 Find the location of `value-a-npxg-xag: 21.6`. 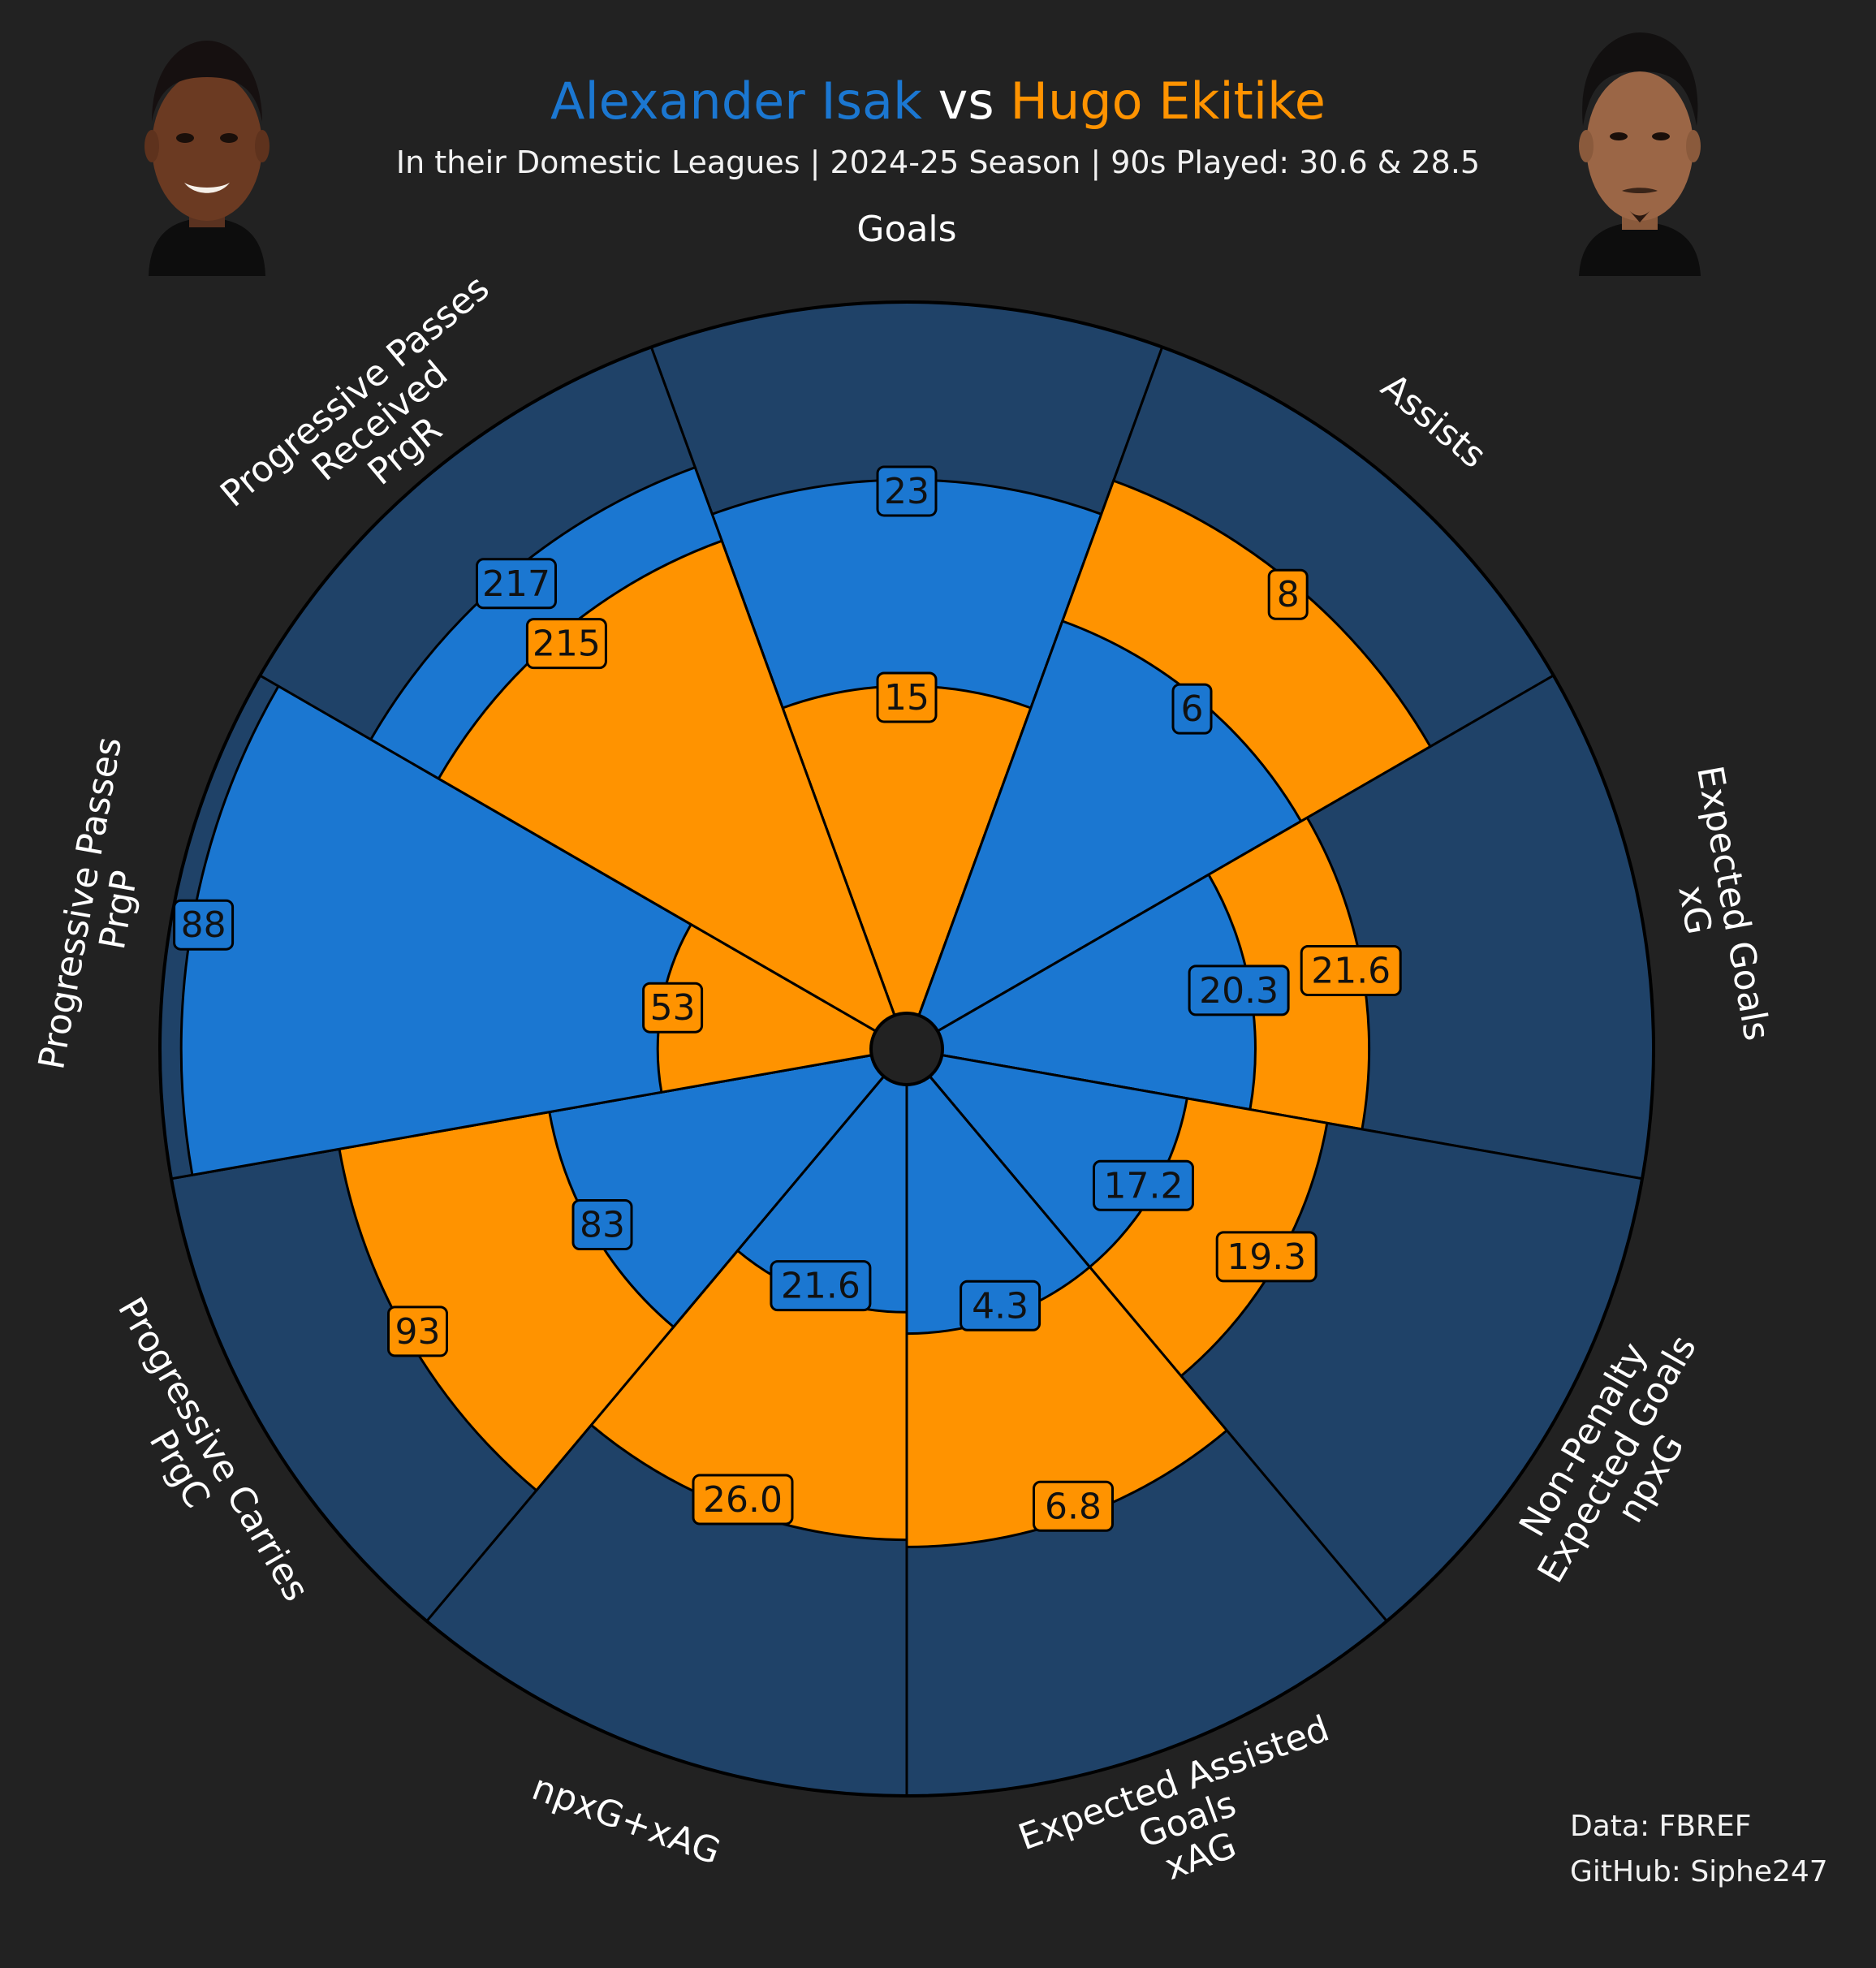

value-a-npxg-xag: 21.6 is located at coordinates (820, 1286).